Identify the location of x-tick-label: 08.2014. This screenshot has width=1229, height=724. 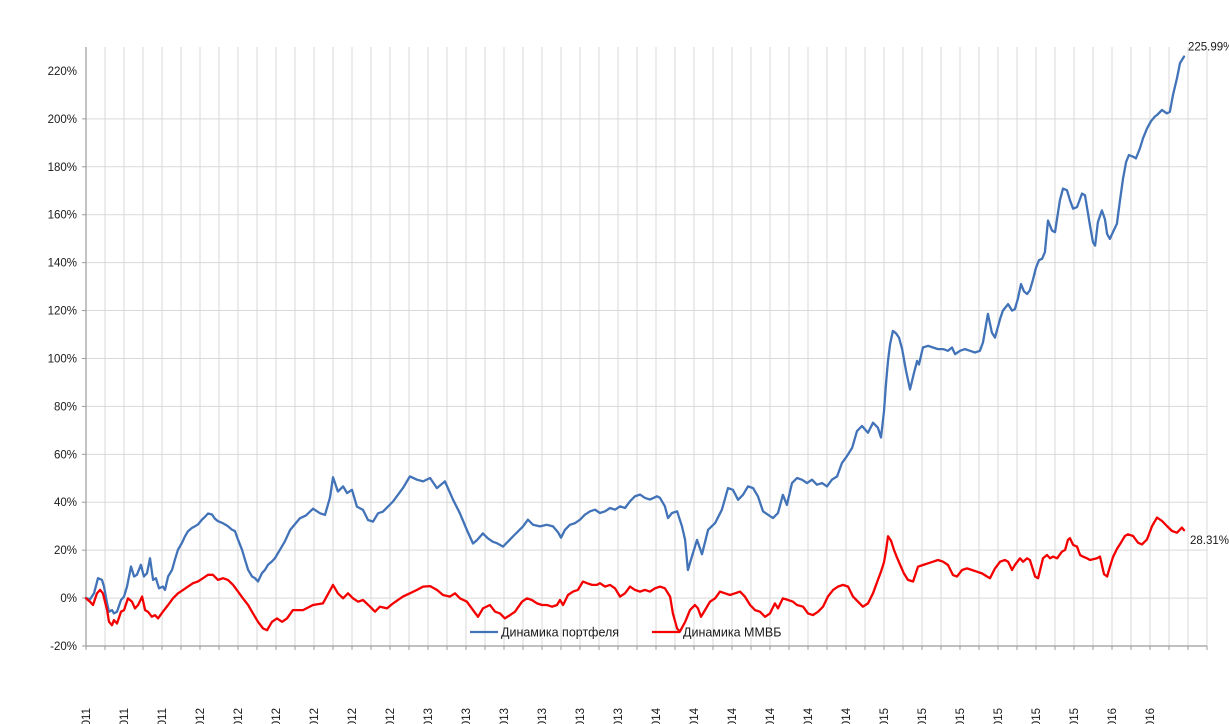
(771, 715).